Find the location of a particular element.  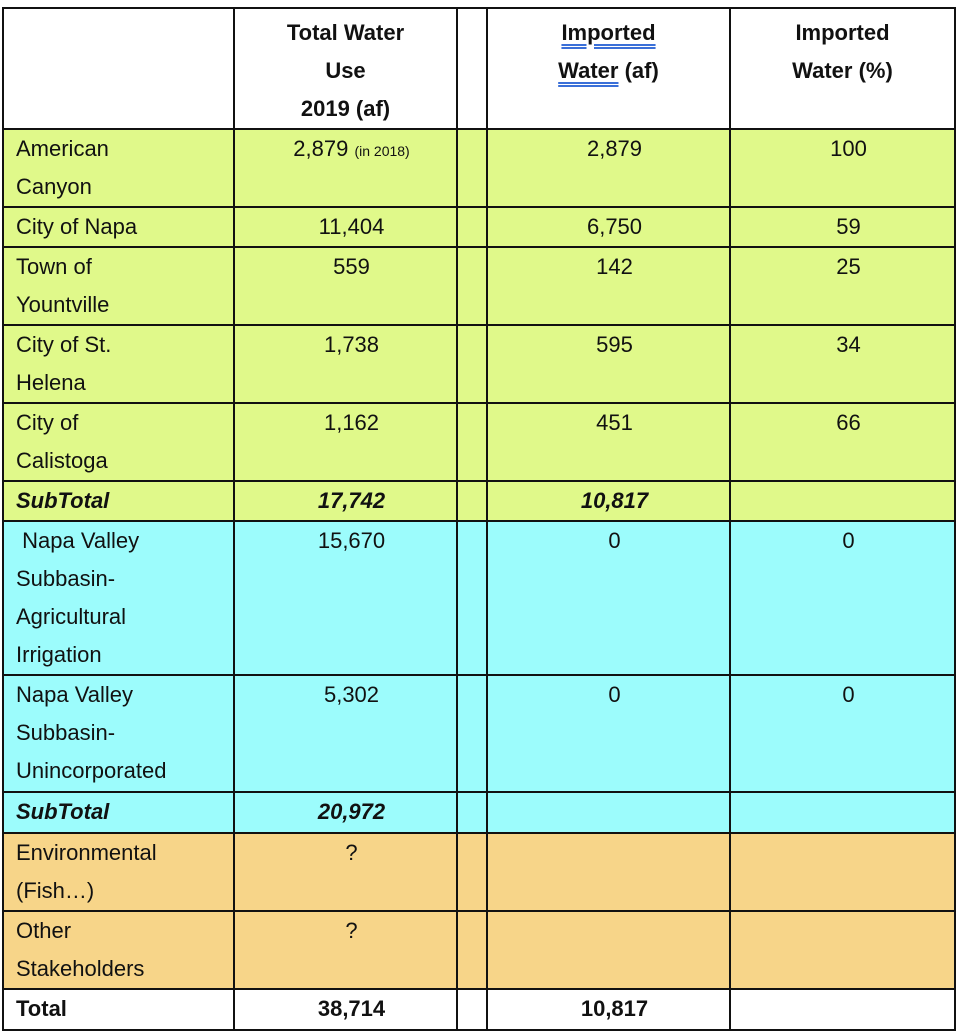

table-row: Other Stakeholders ? is located at coordinates (479, 950).